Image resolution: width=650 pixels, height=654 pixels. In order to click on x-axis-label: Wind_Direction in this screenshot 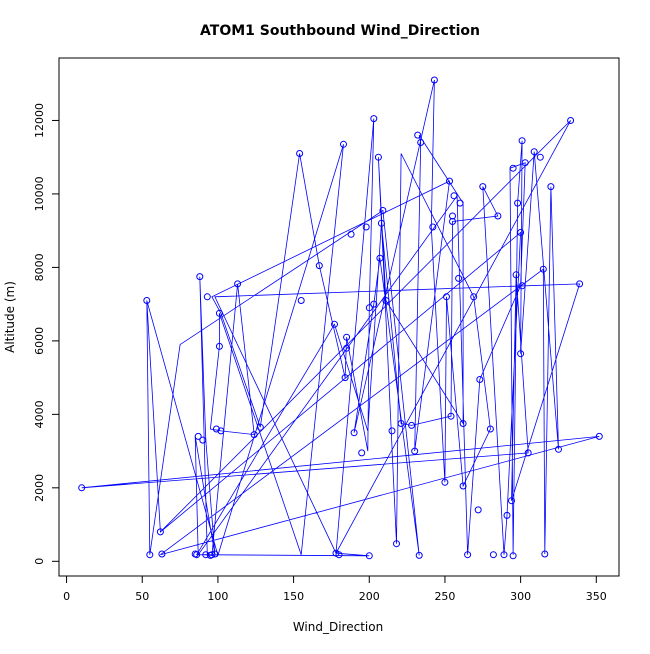, I will do `click(338, 627)`.